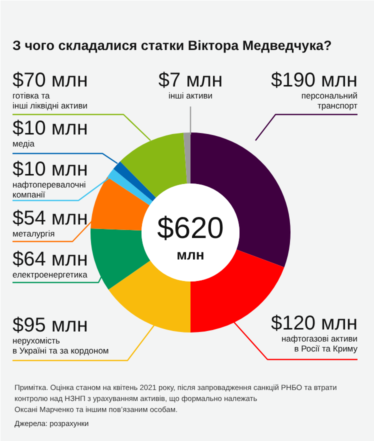 The image size is (374, 441). What do you see at coordinates (60, 346) in the screenshot?
I see `slice-label: нерухомість в Україні та за кордоном` at bounding box center [60, 346].